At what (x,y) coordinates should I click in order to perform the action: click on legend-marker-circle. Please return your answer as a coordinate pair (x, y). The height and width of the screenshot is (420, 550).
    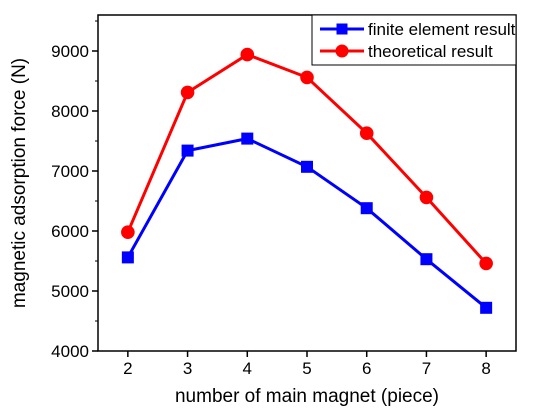
    Looking at the image, I should click on (342, 51).